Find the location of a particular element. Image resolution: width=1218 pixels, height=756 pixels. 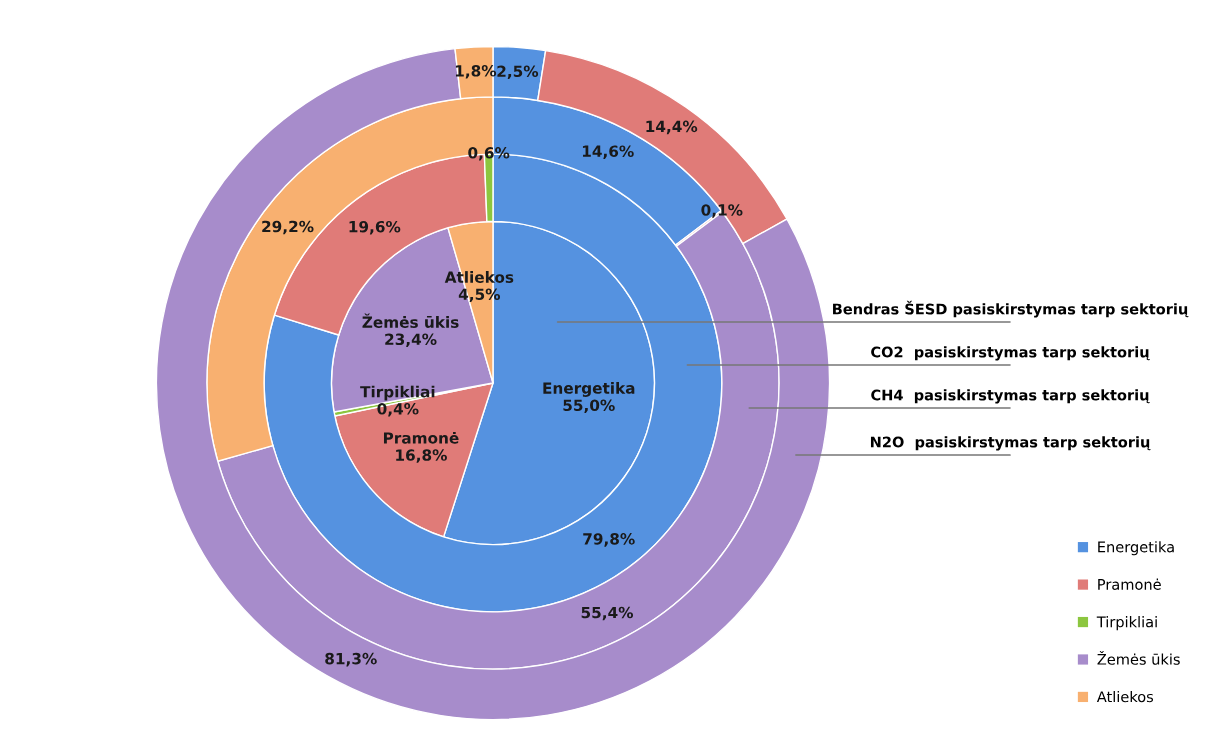

data-label: 19,6% is located at coordinates (375, 227).